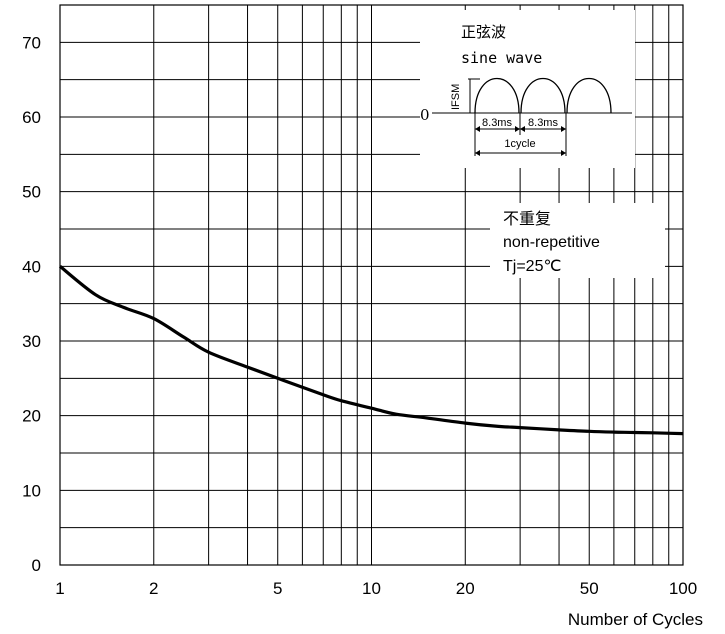  Describe the element at coordinates (153, 588) in the screenshot. I see `x-tick-label: 2` at that location.